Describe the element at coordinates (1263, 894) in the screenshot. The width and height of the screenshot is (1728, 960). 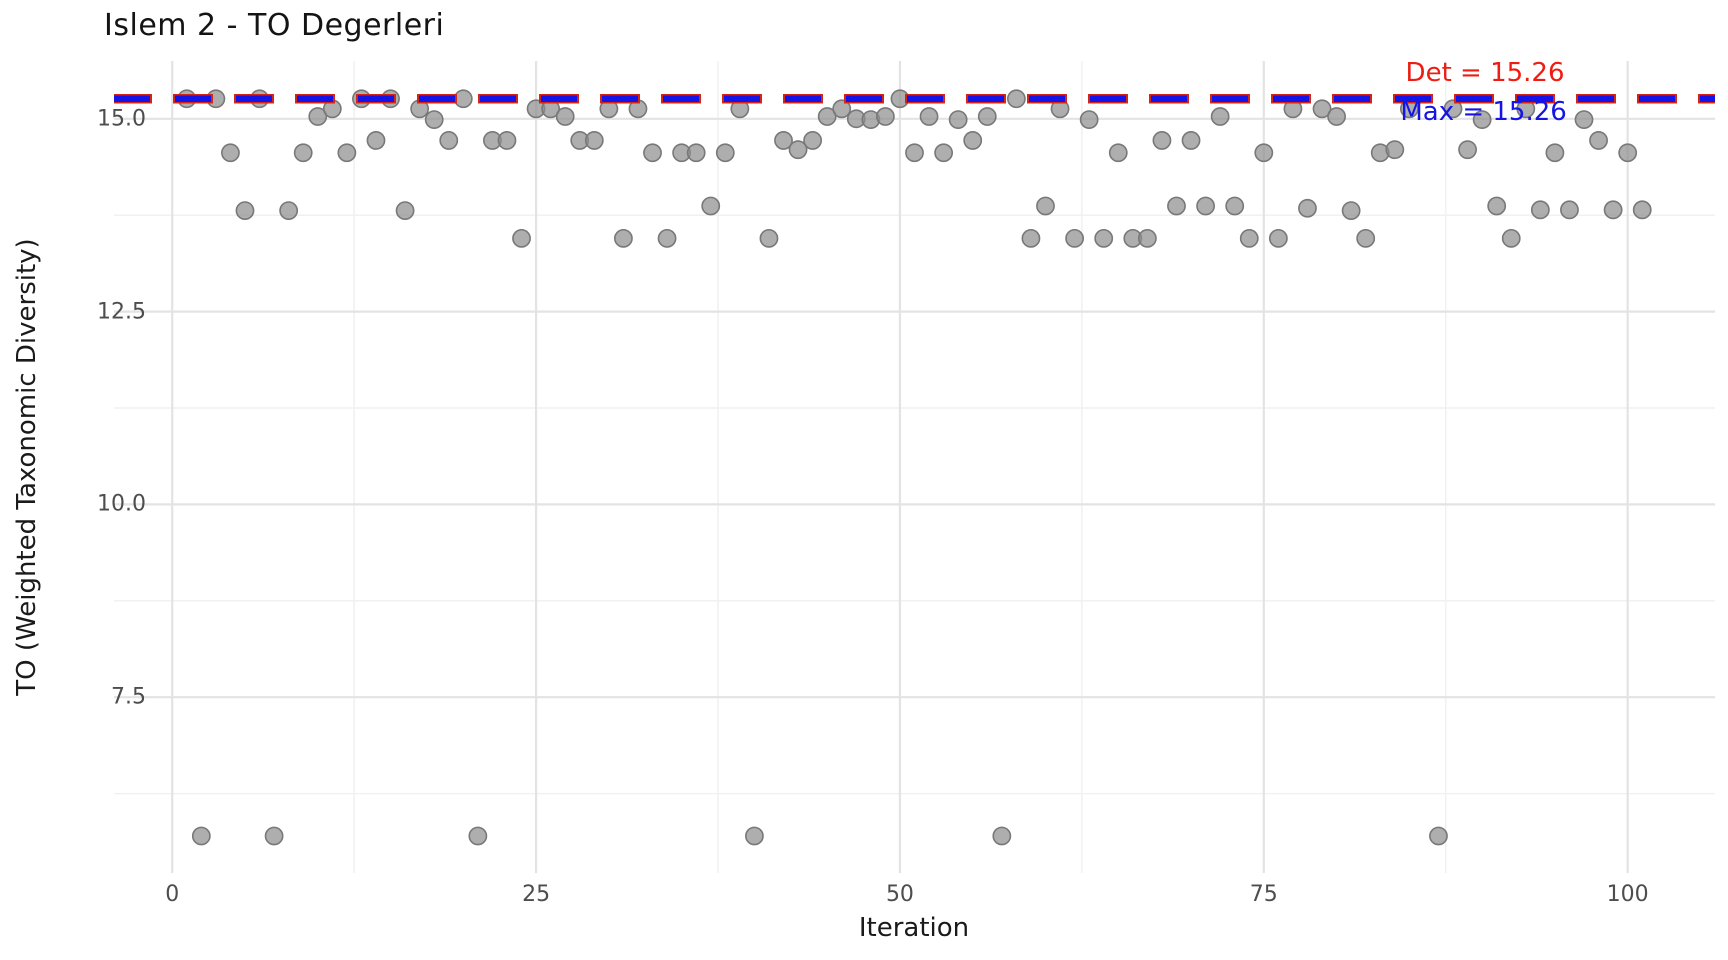
I see `x-tick-label: 75` at that location.